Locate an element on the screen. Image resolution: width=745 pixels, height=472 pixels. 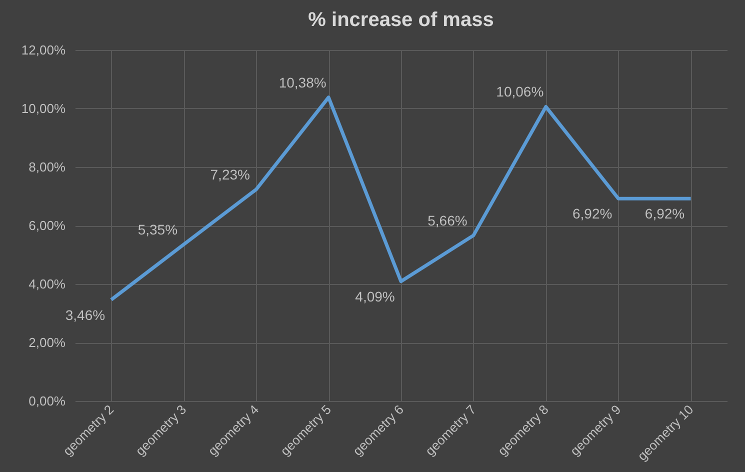
data-label: 4,09% is located at coordinates (375, 296).